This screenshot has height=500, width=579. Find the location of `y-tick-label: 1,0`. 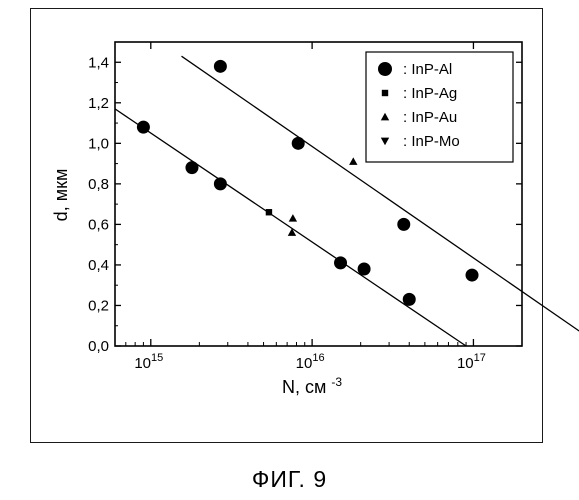

y-tick-label: 1,0 is located at coordinates (98, 143).